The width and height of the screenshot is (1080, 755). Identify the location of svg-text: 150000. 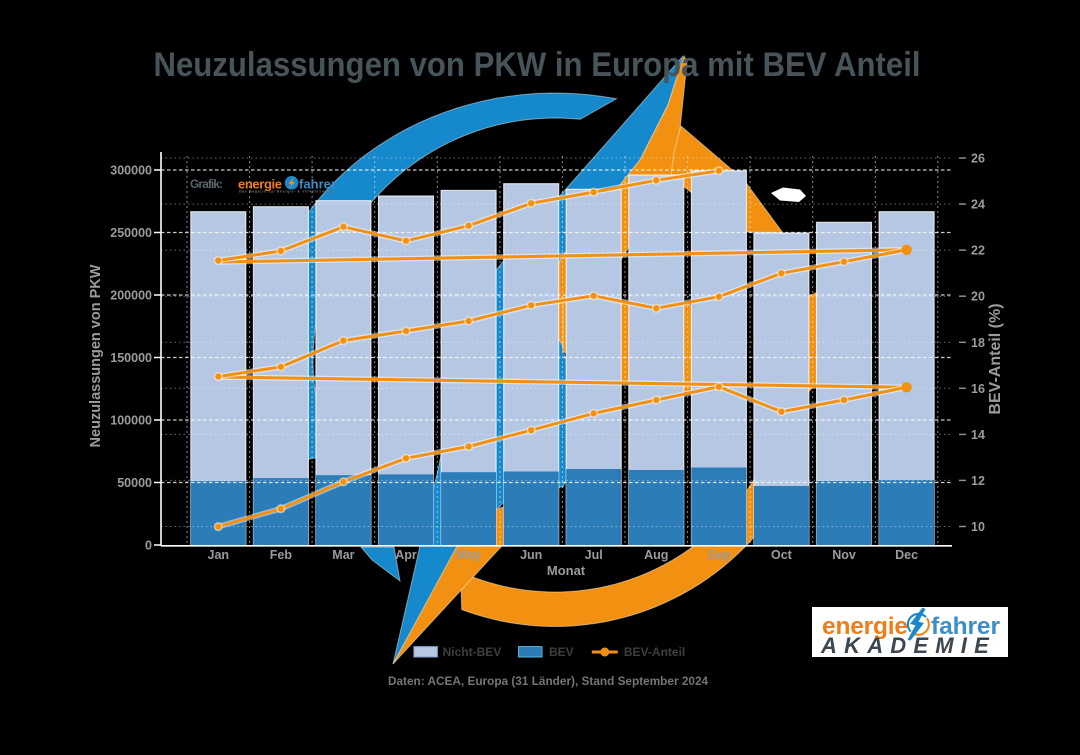
(131, 358).